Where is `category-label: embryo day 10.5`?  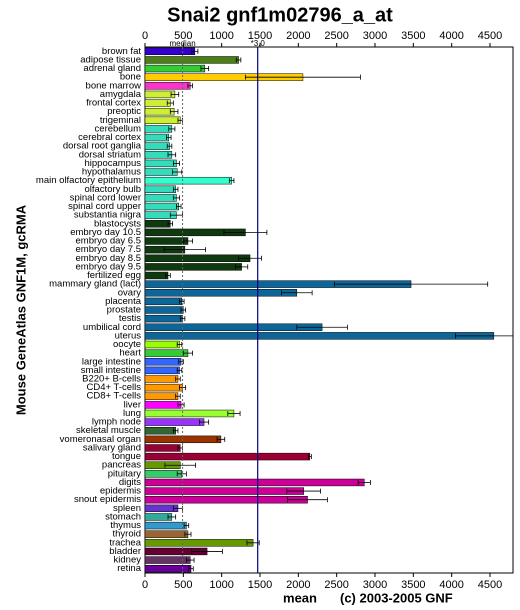
category-label: embryo day 10.5 is located at coordinates (105, 232).